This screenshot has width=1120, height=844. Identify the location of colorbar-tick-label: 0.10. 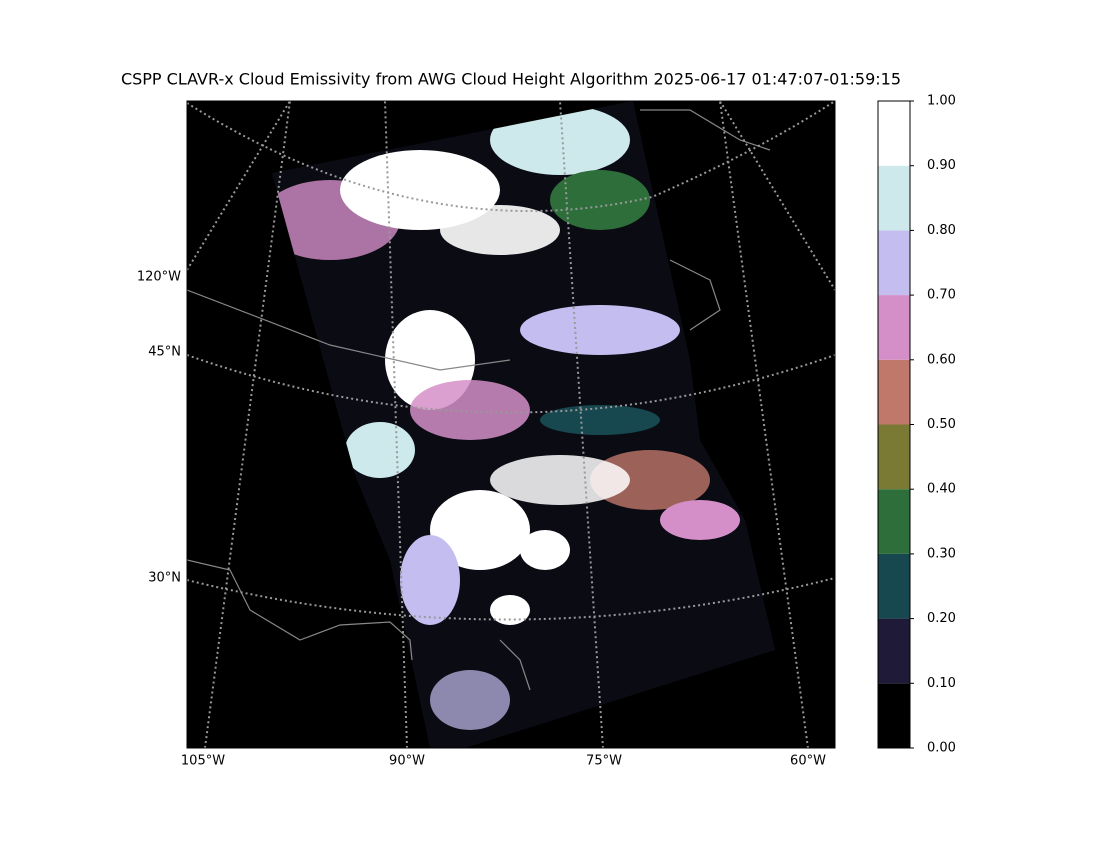
(941, 683).